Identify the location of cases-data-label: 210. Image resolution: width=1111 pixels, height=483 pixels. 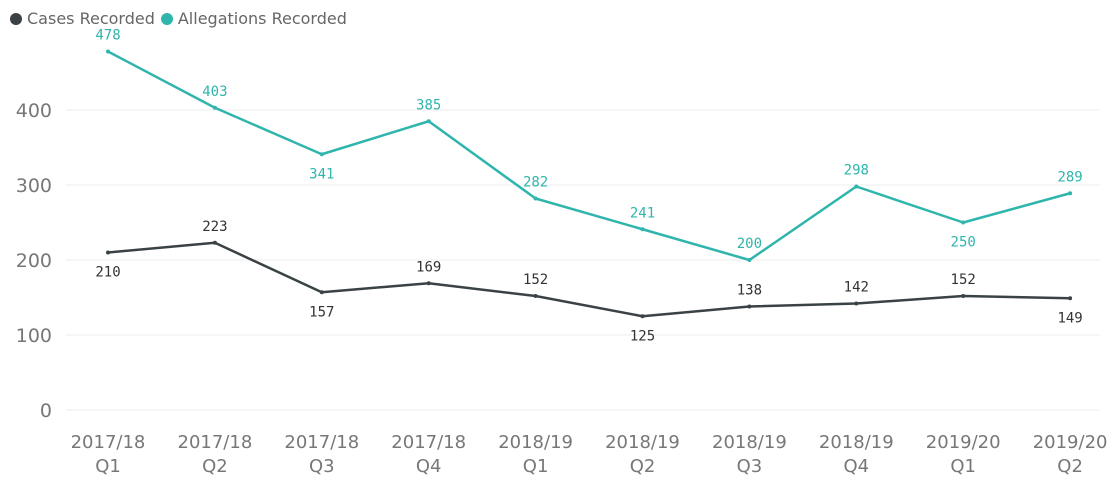
(107, 273).